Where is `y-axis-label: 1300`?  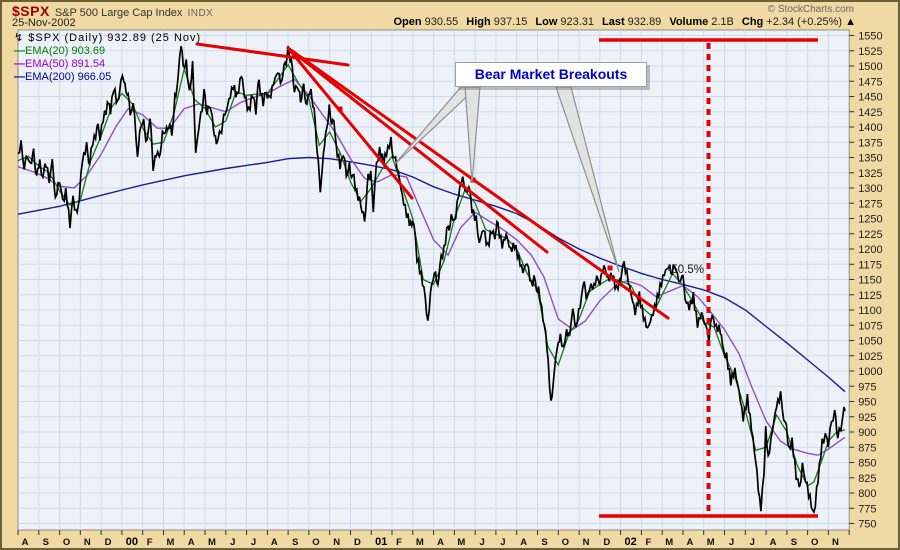 y-axis-label: 1300 is located at coordinates (870, 189).